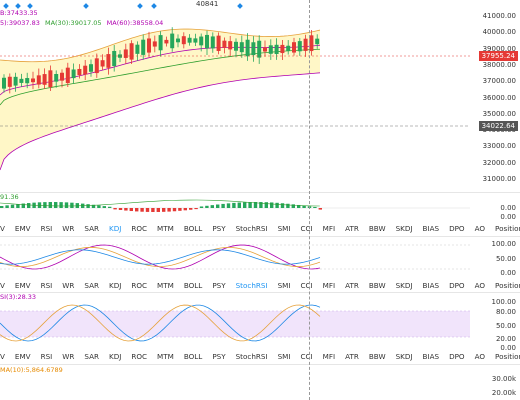 This screenshot has height=400, width=520. What do you see at coordinates (508, 217) in the screenshot?
I see `macd-axis-label: 0.00` at bounding box center [508, 217].